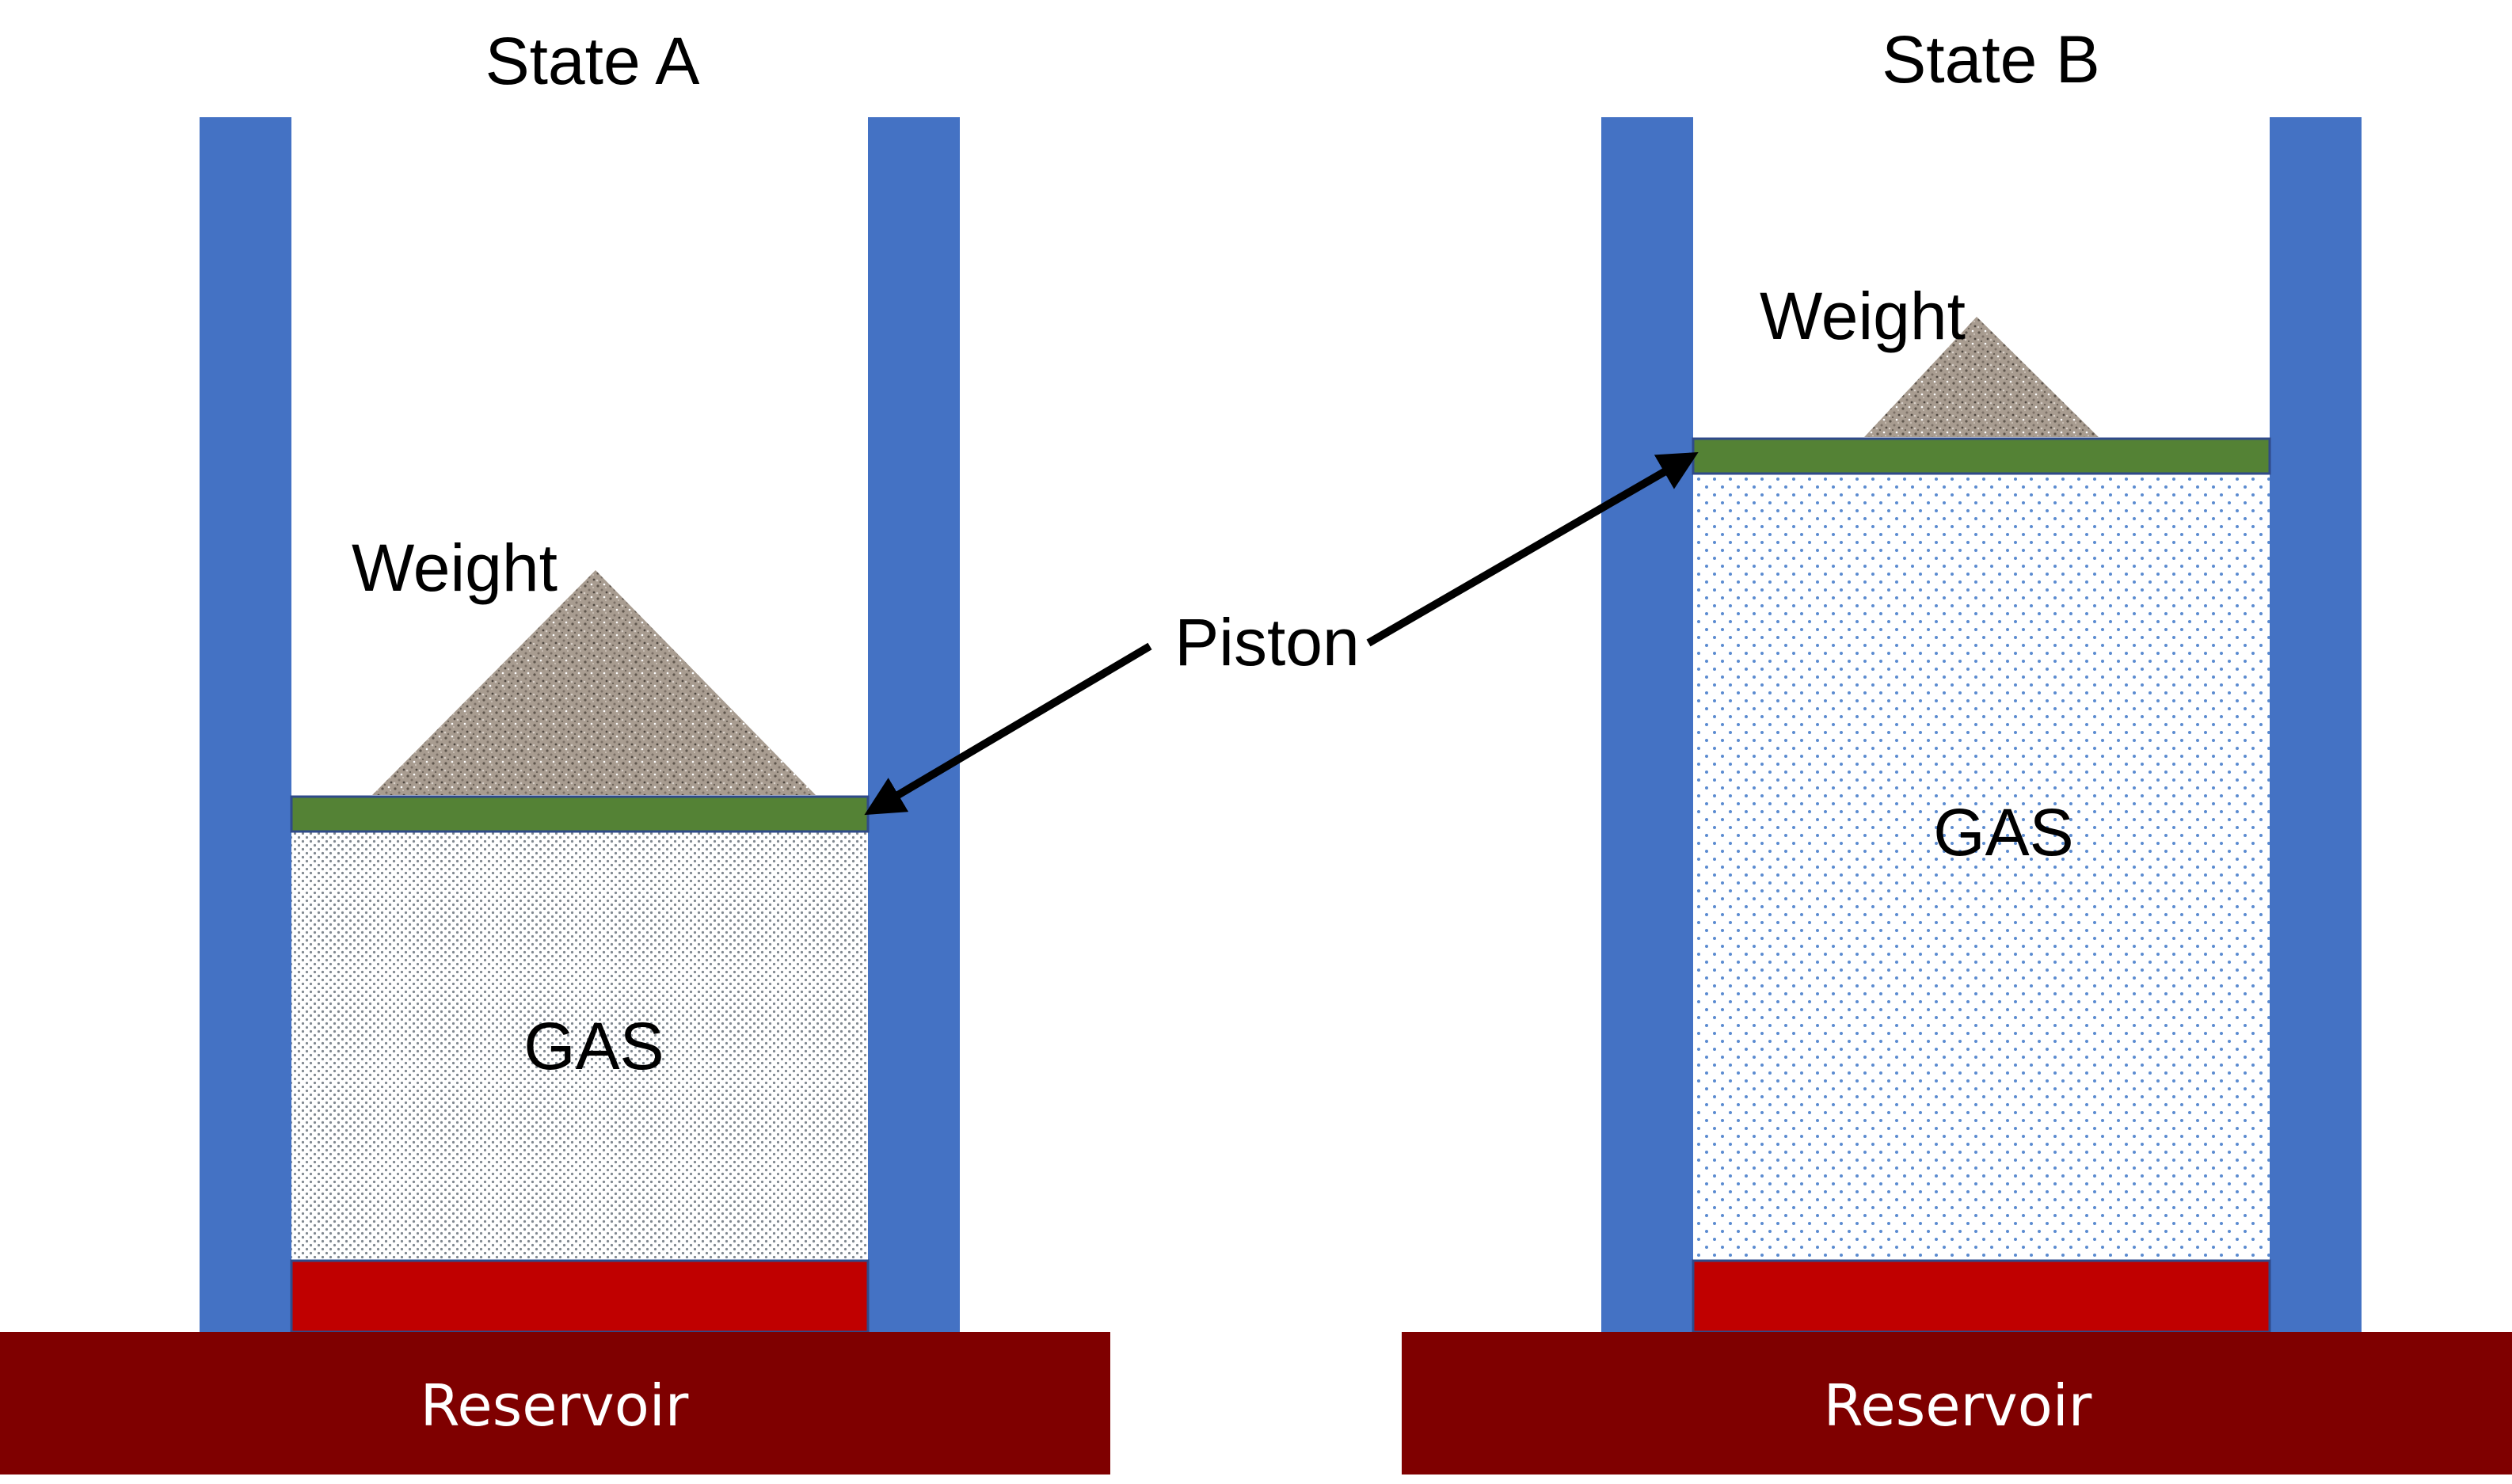 This screenshot has height=1484, width=2512. What do you see at coordinates (245, 725) in the screenshot?
I see `state-a-left-wall` at bounding box center [245, 725].